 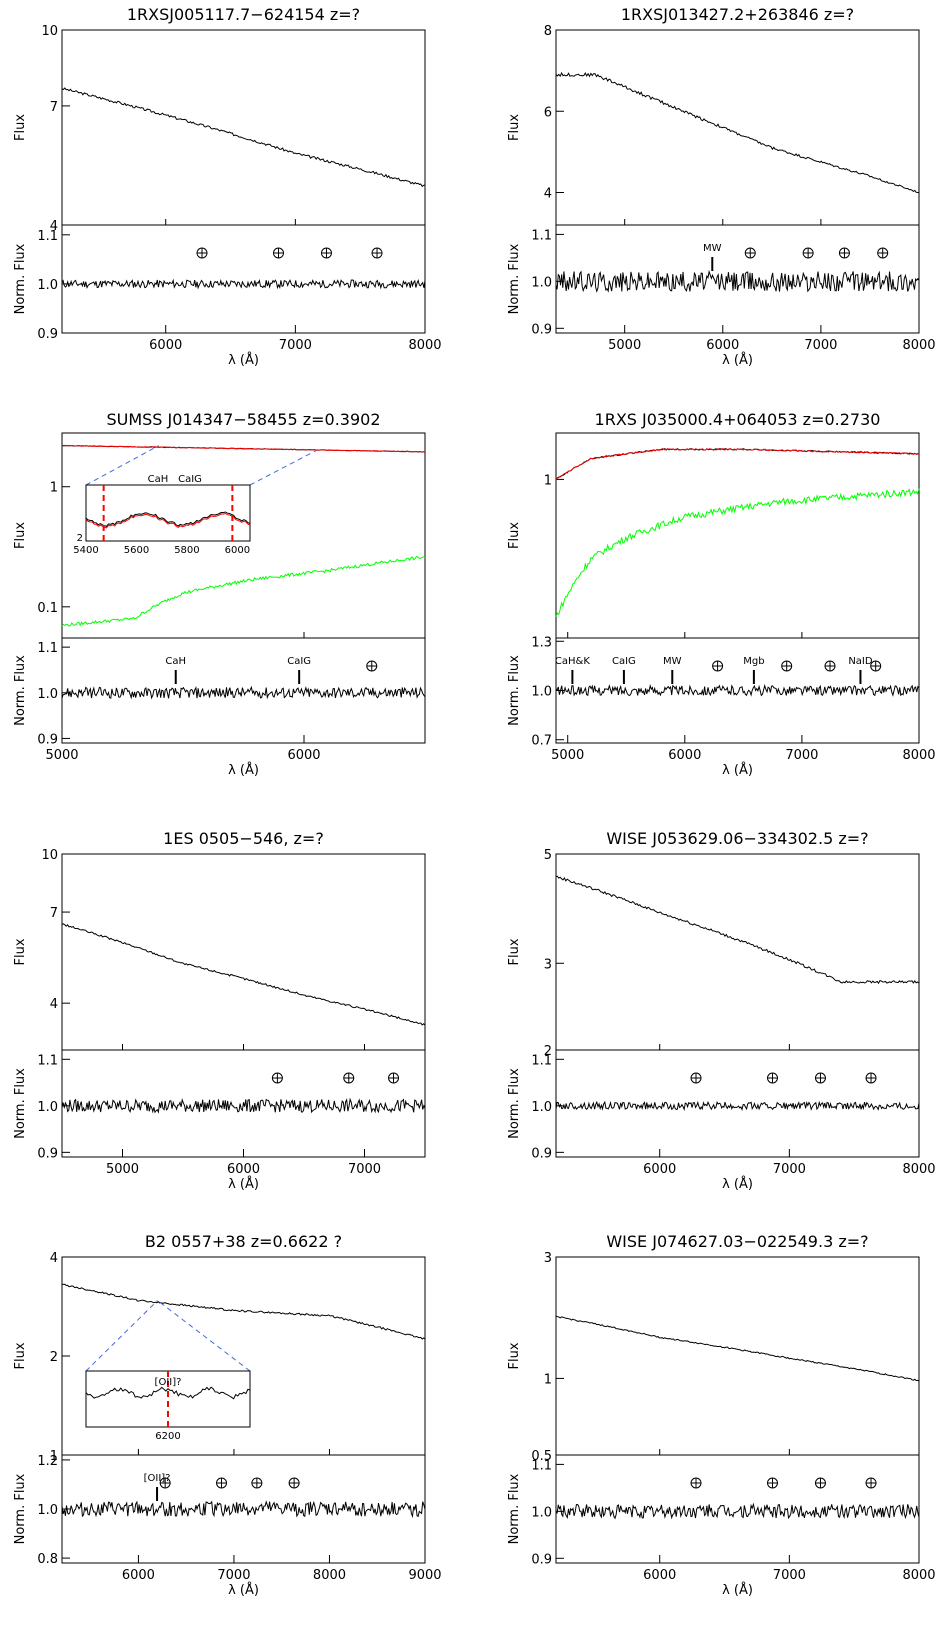 What do you see at coordinates (548, 964) in the screenshot?
I see `flux-ytick-label: 3` at bounding box center [548, 964].